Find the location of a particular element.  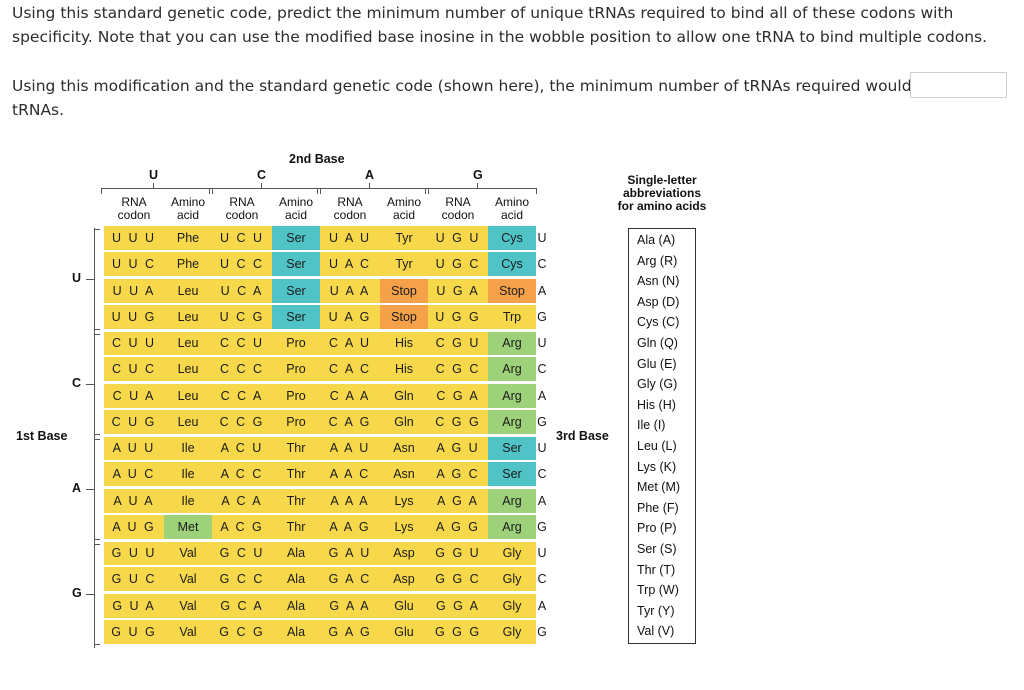

amino-acid-cell: Ala is located at coordinates (296, 553).